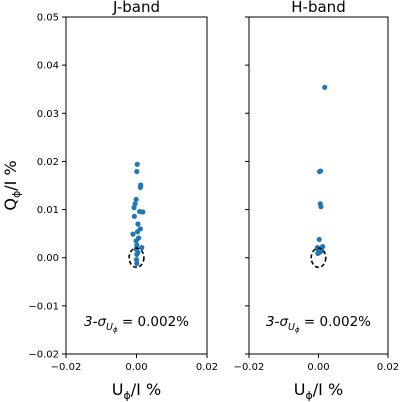  Describe the element at coordinates (146, 389) in the screenshot. I see `panel-1-xlabel-rest: /I %` at that location.